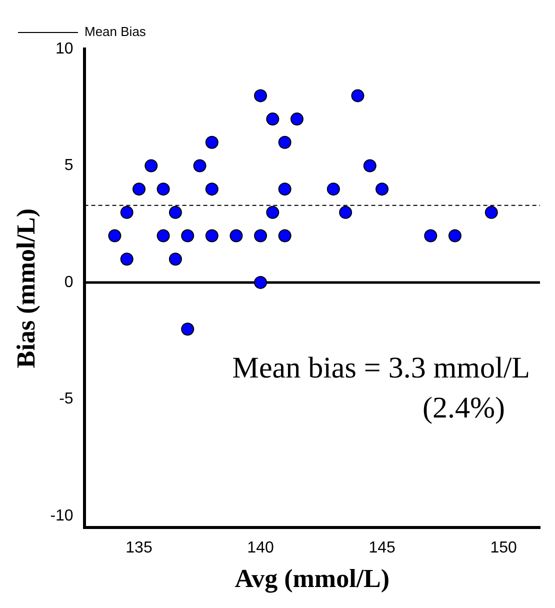 This screenshot has width=555, height=608. What do you see at coordinates (312, 579) in the screenshot?
I see `x-axis-title: Avg (mmol/L)` at bounding box center [312, 579].